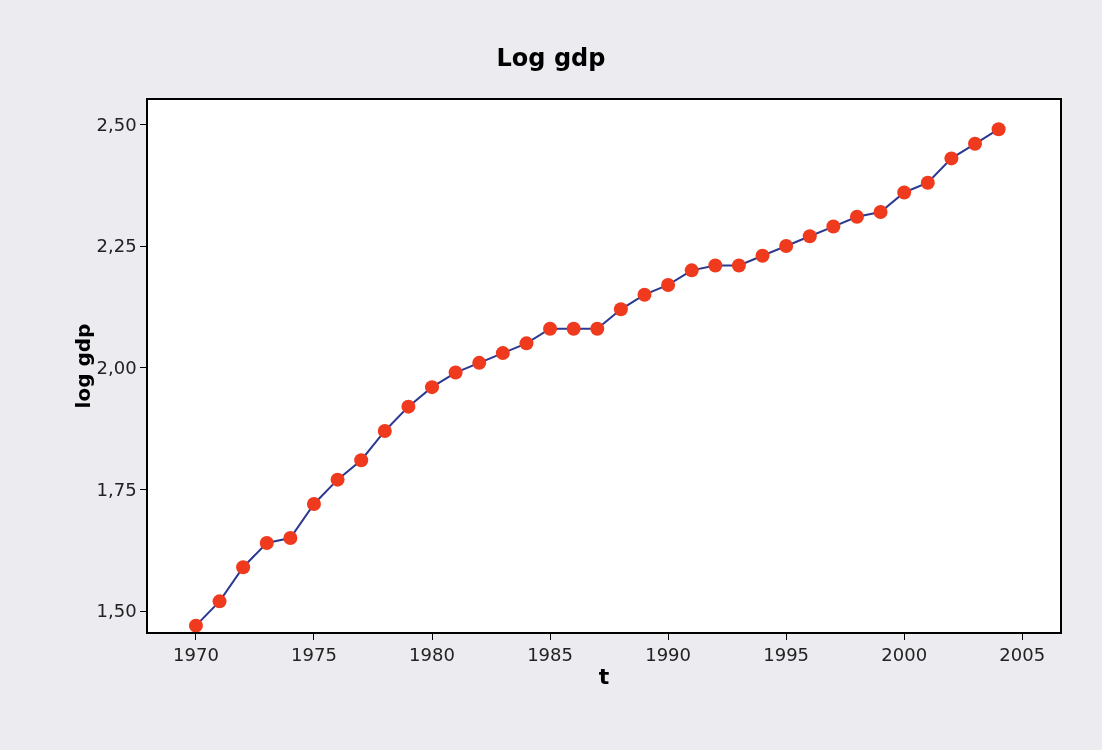 The width and height of the screenshot is (1102, 750). I want to click on y-tick-label: 2,50, so click(116, 124).